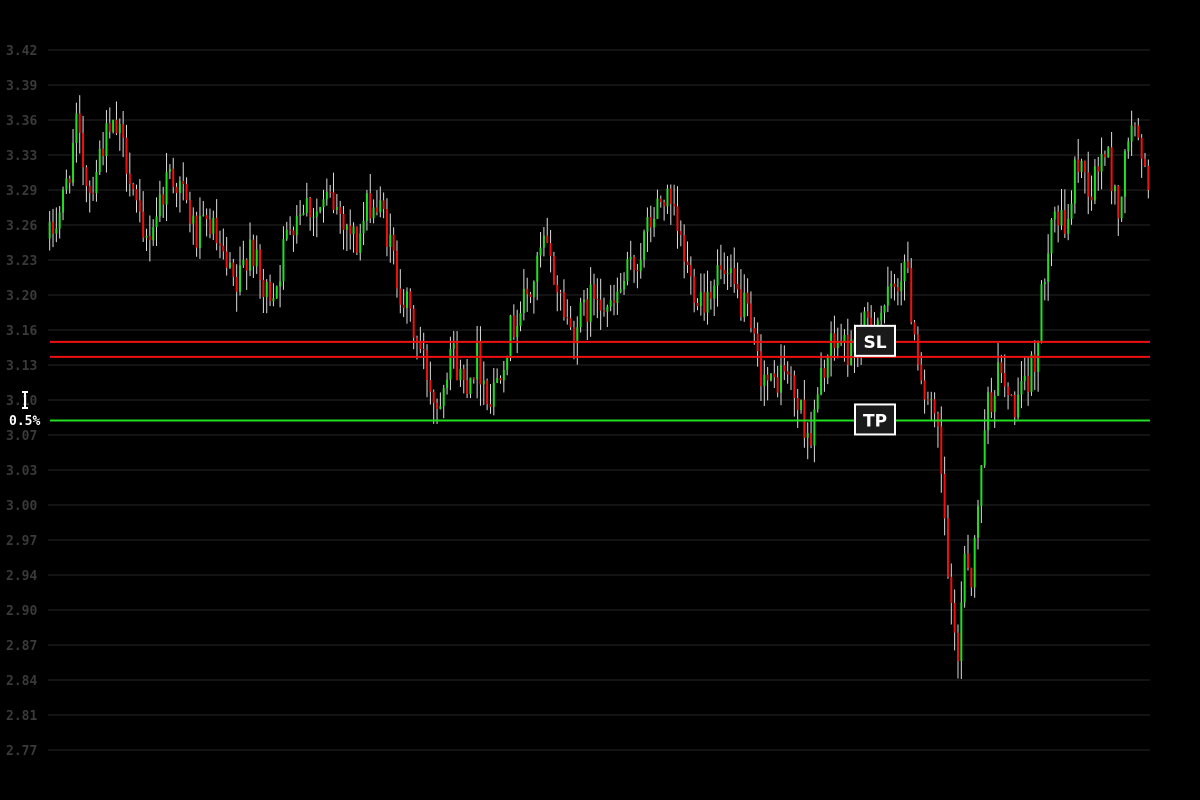  Describe the element at coordinates (21, 51) in the screenshot. I see `y-tick-label: 3.42` at that location.